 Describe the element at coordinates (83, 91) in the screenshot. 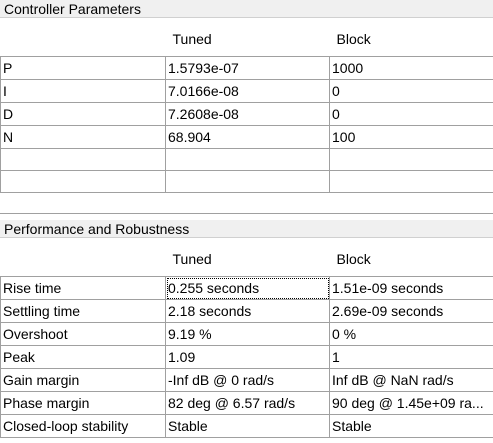

I see `row-label: I` at that location.